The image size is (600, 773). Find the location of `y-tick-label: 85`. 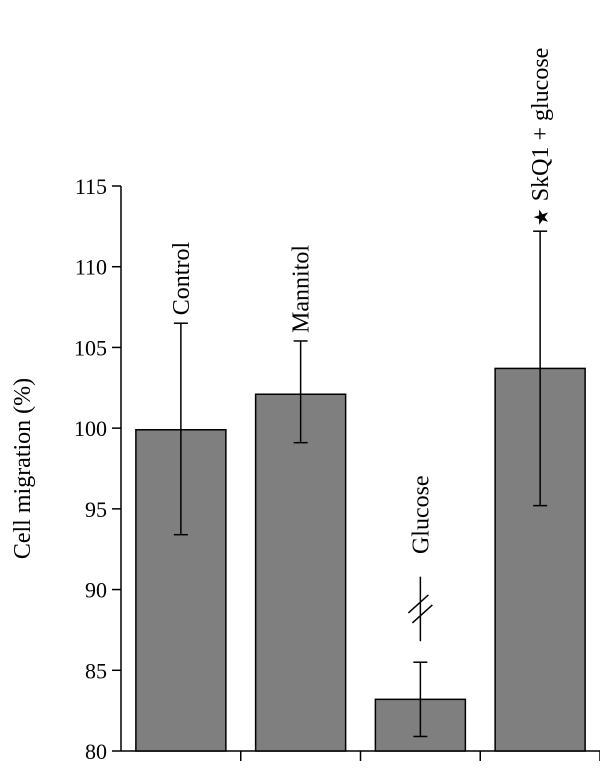

y-tick-label: 85 is located at coordinates (96, 670).